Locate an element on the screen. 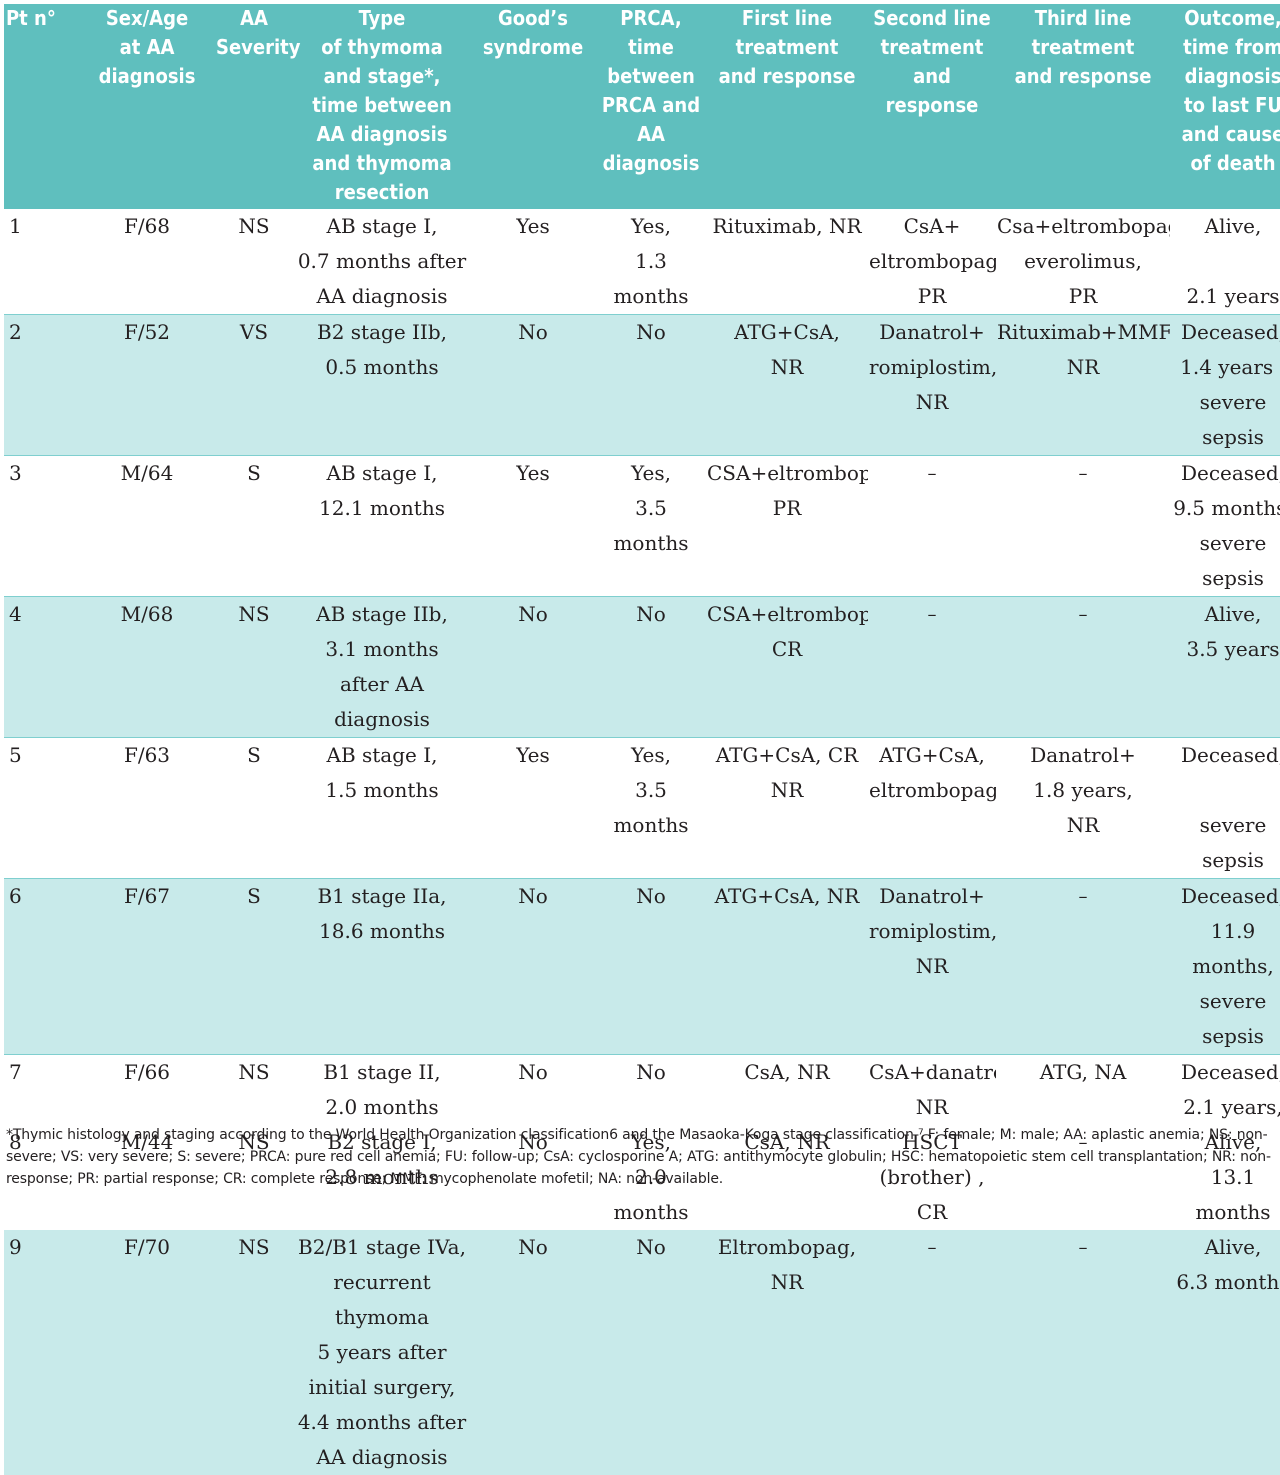  header-prca: PRCA, time between PRCA and AA diagnosis is located at coordinates (651, 106).